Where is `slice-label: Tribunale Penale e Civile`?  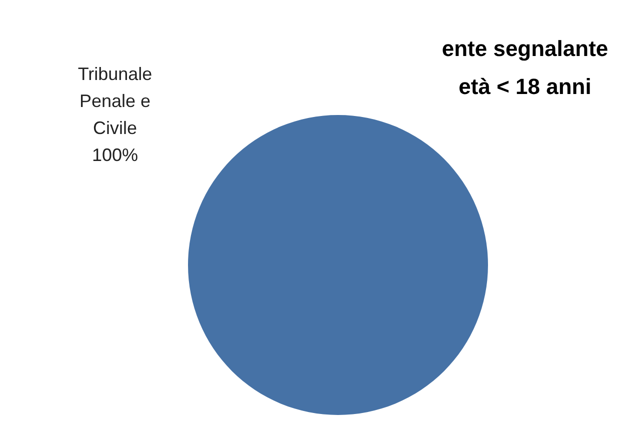
slice-label: Tribunale Penale e Civile is located at coordinates (115, 101).